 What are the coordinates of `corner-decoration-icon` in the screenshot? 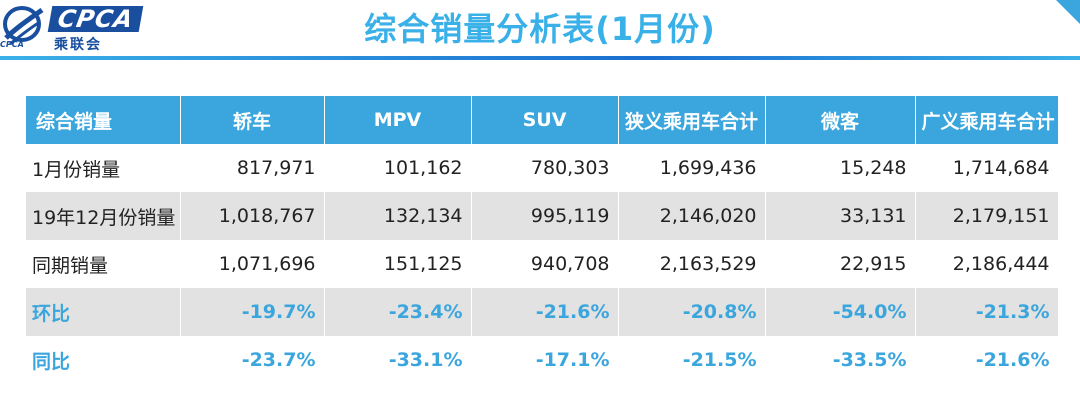 It's located at (1068, 12).